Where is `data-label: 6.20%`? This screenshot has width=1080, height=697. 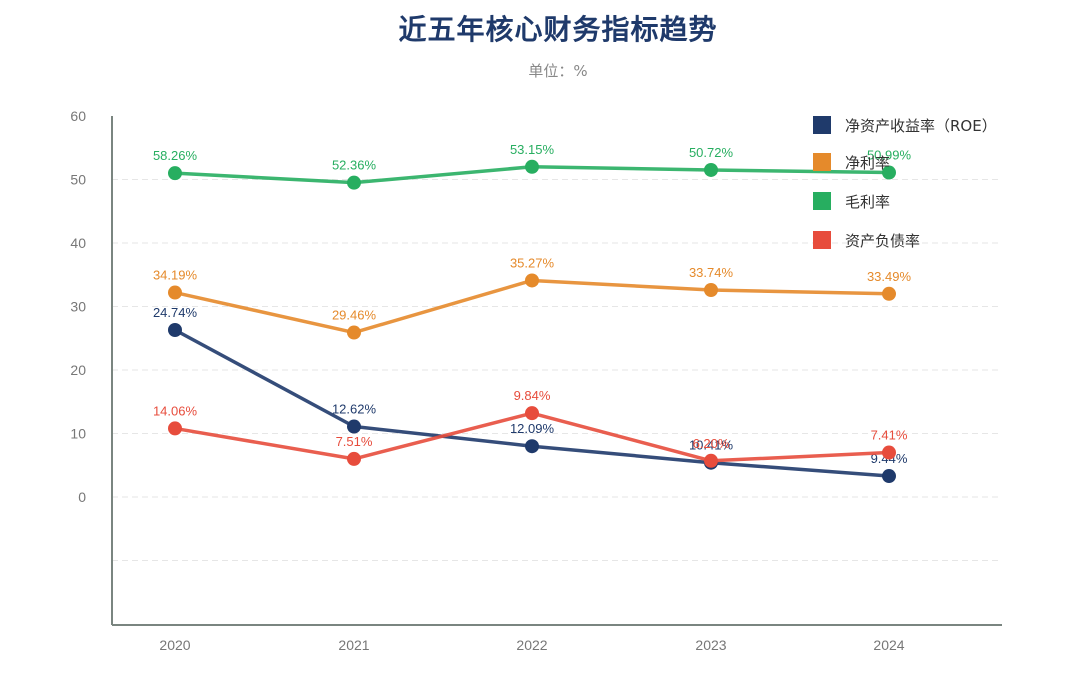 data-label: 6.20% is located at coordinates (711, 443).